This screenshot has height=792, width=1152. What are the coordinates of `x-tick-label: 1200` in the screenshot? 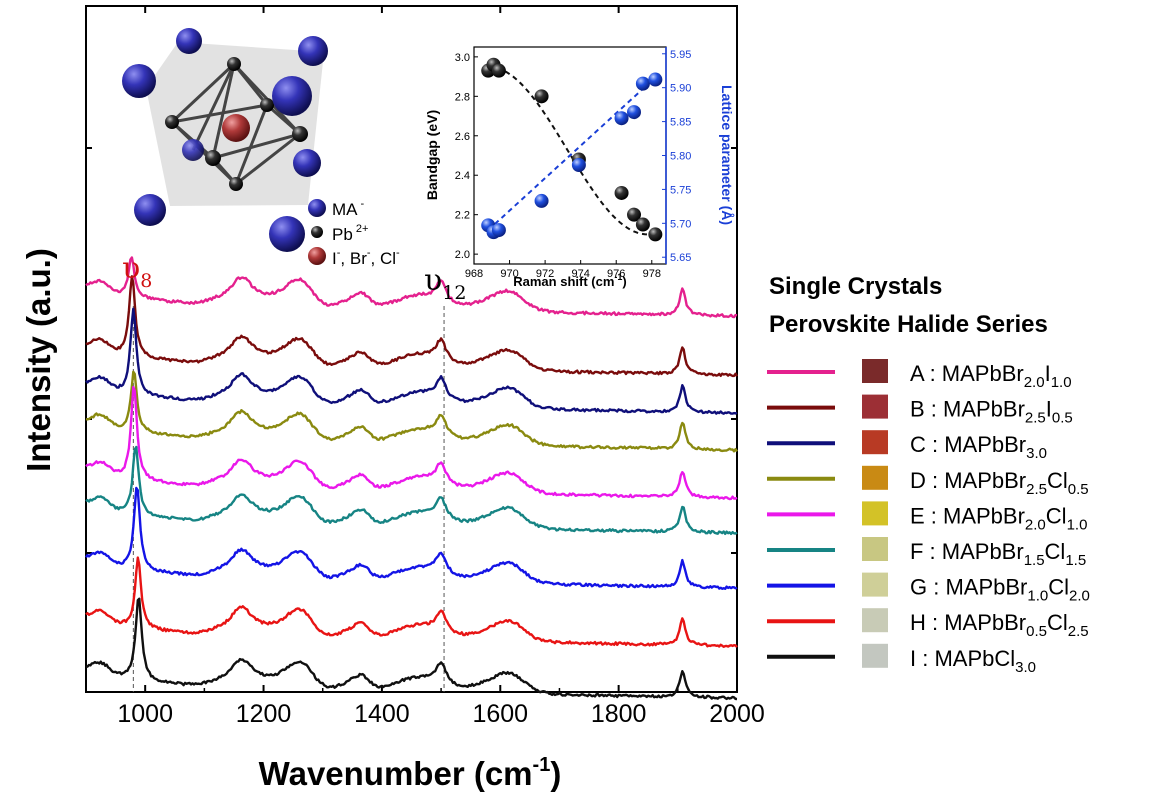 It's located at (264, 714).